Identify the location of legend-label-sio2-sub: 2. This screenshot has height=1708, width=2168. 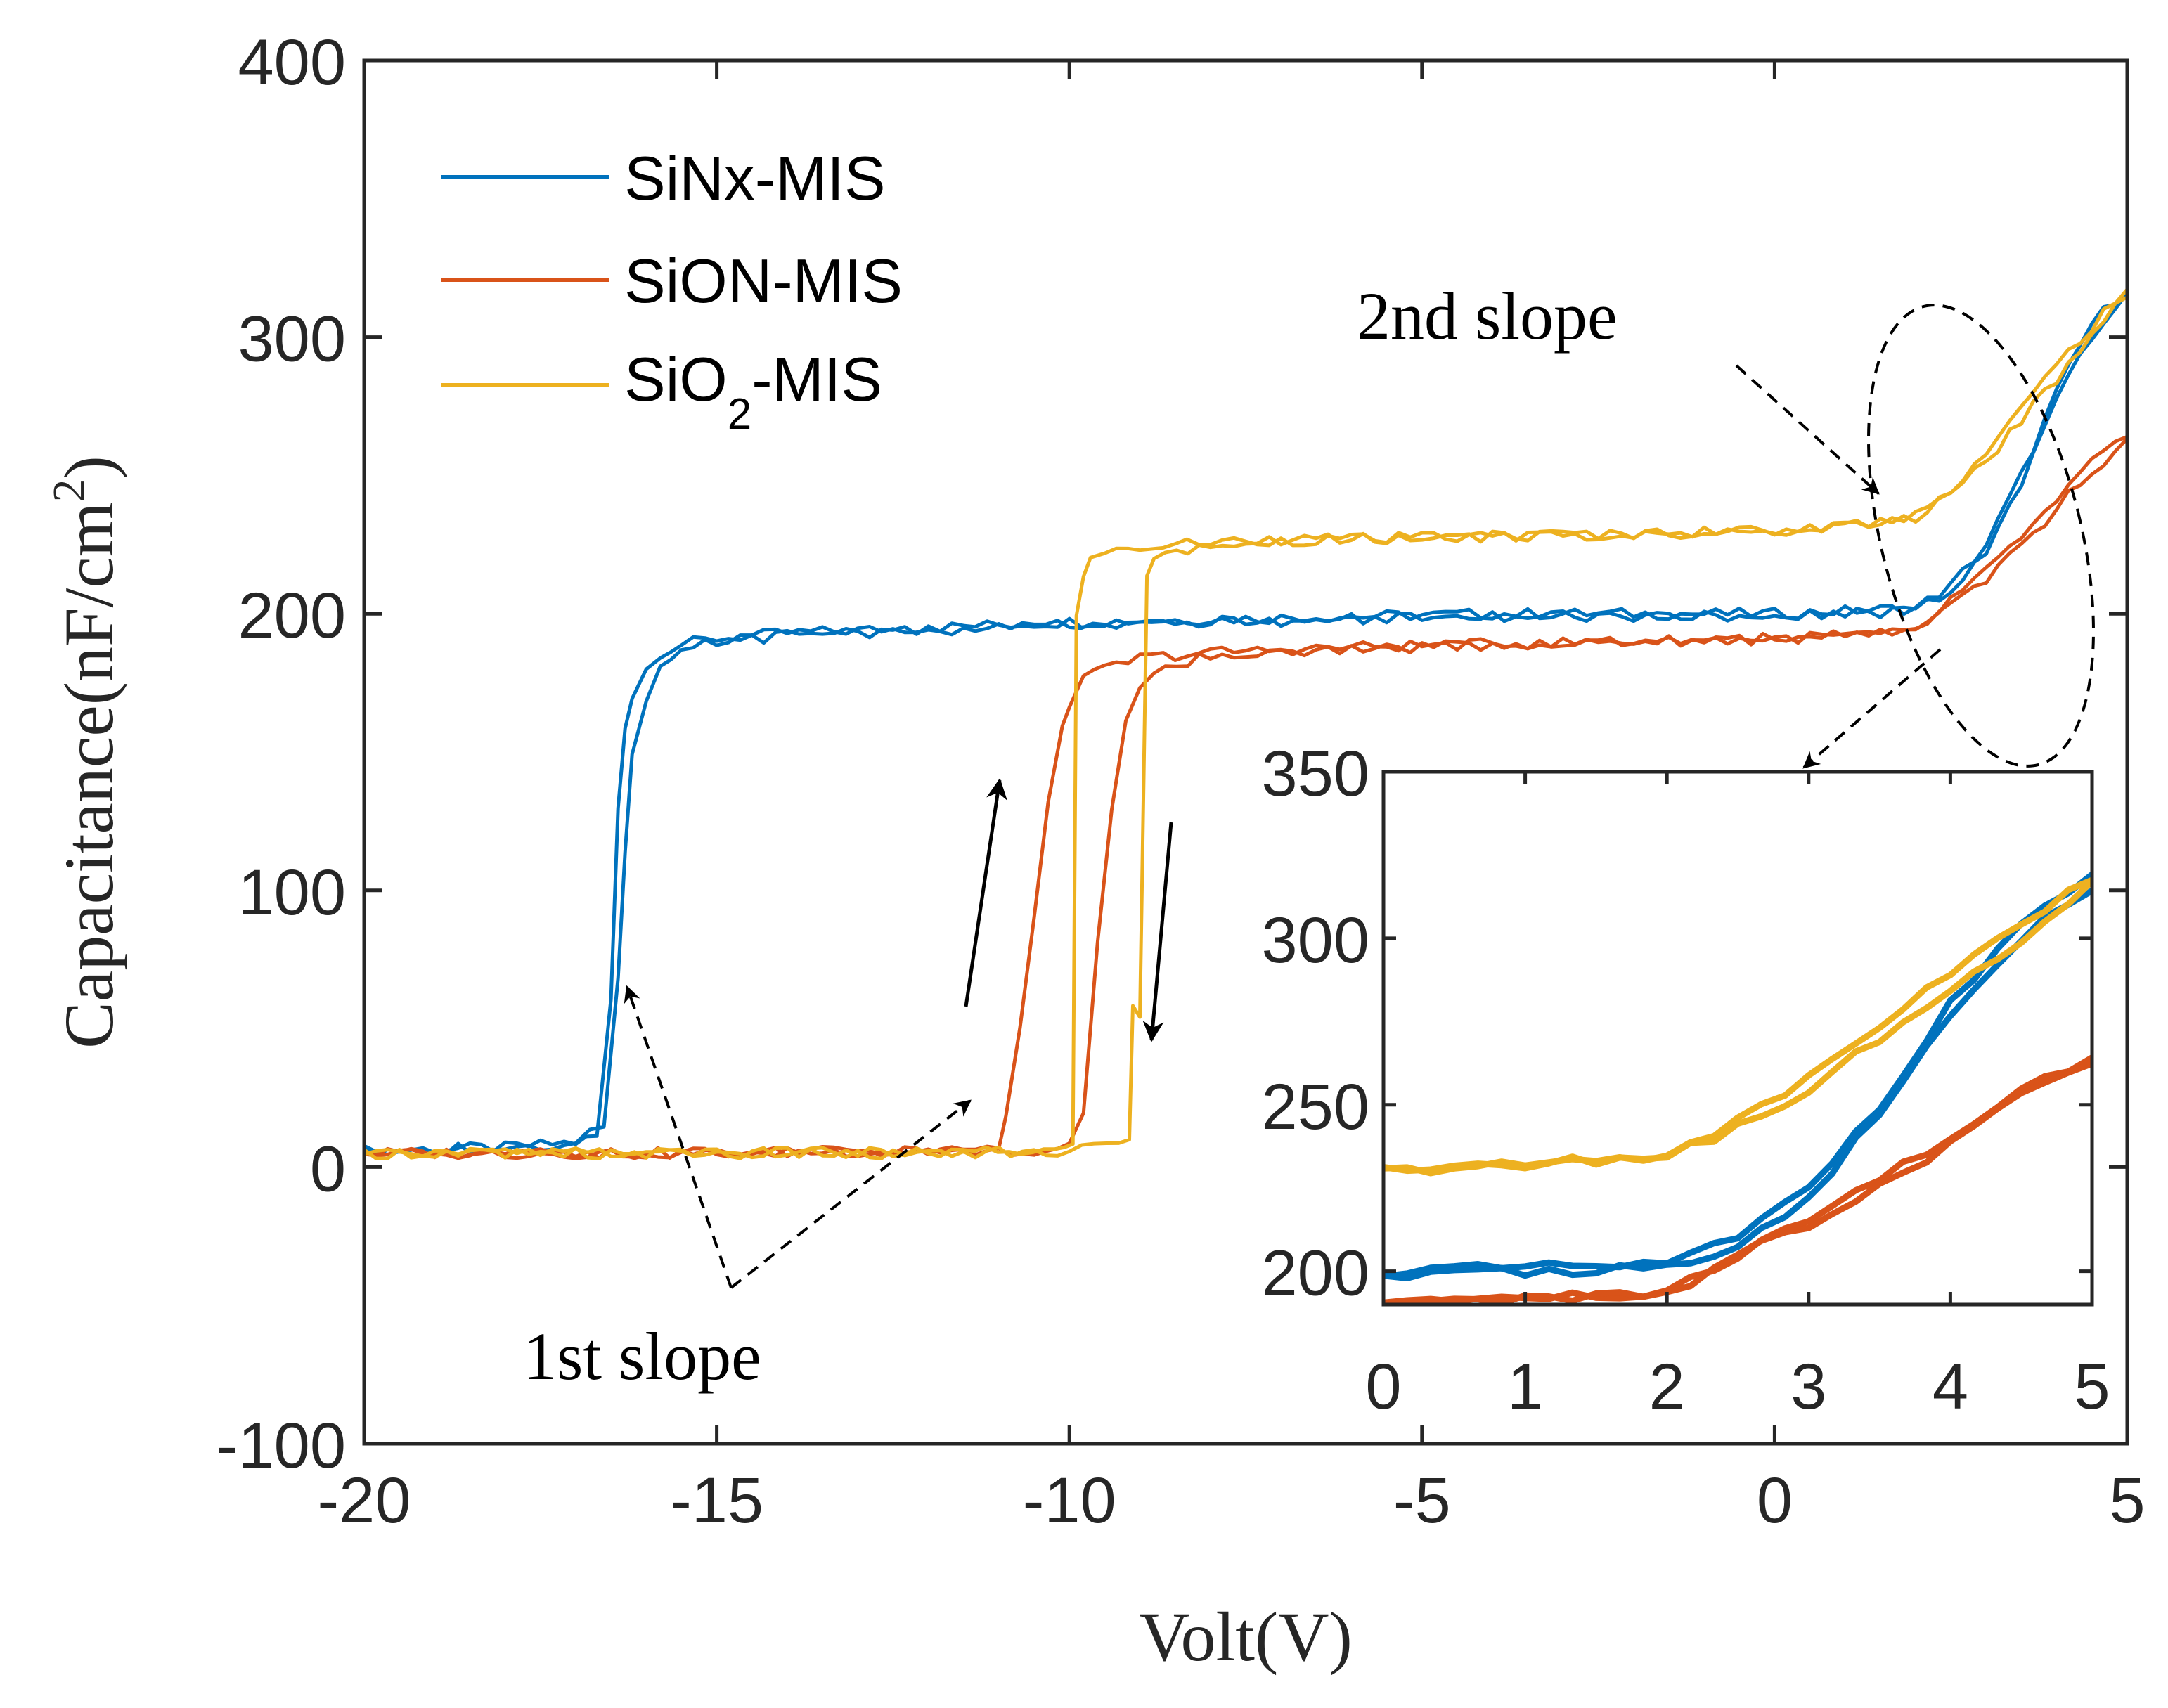
(739, 414).